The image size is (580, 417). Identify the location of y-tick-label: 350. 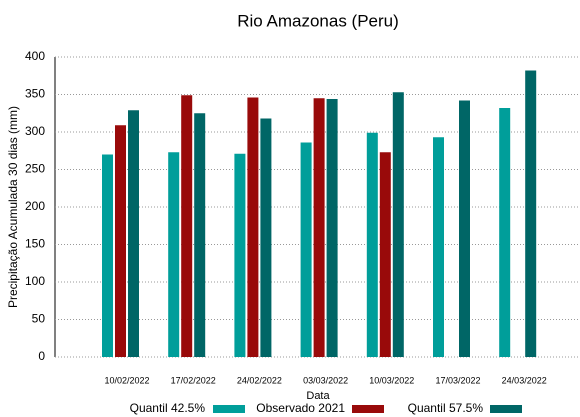
(35, 94).